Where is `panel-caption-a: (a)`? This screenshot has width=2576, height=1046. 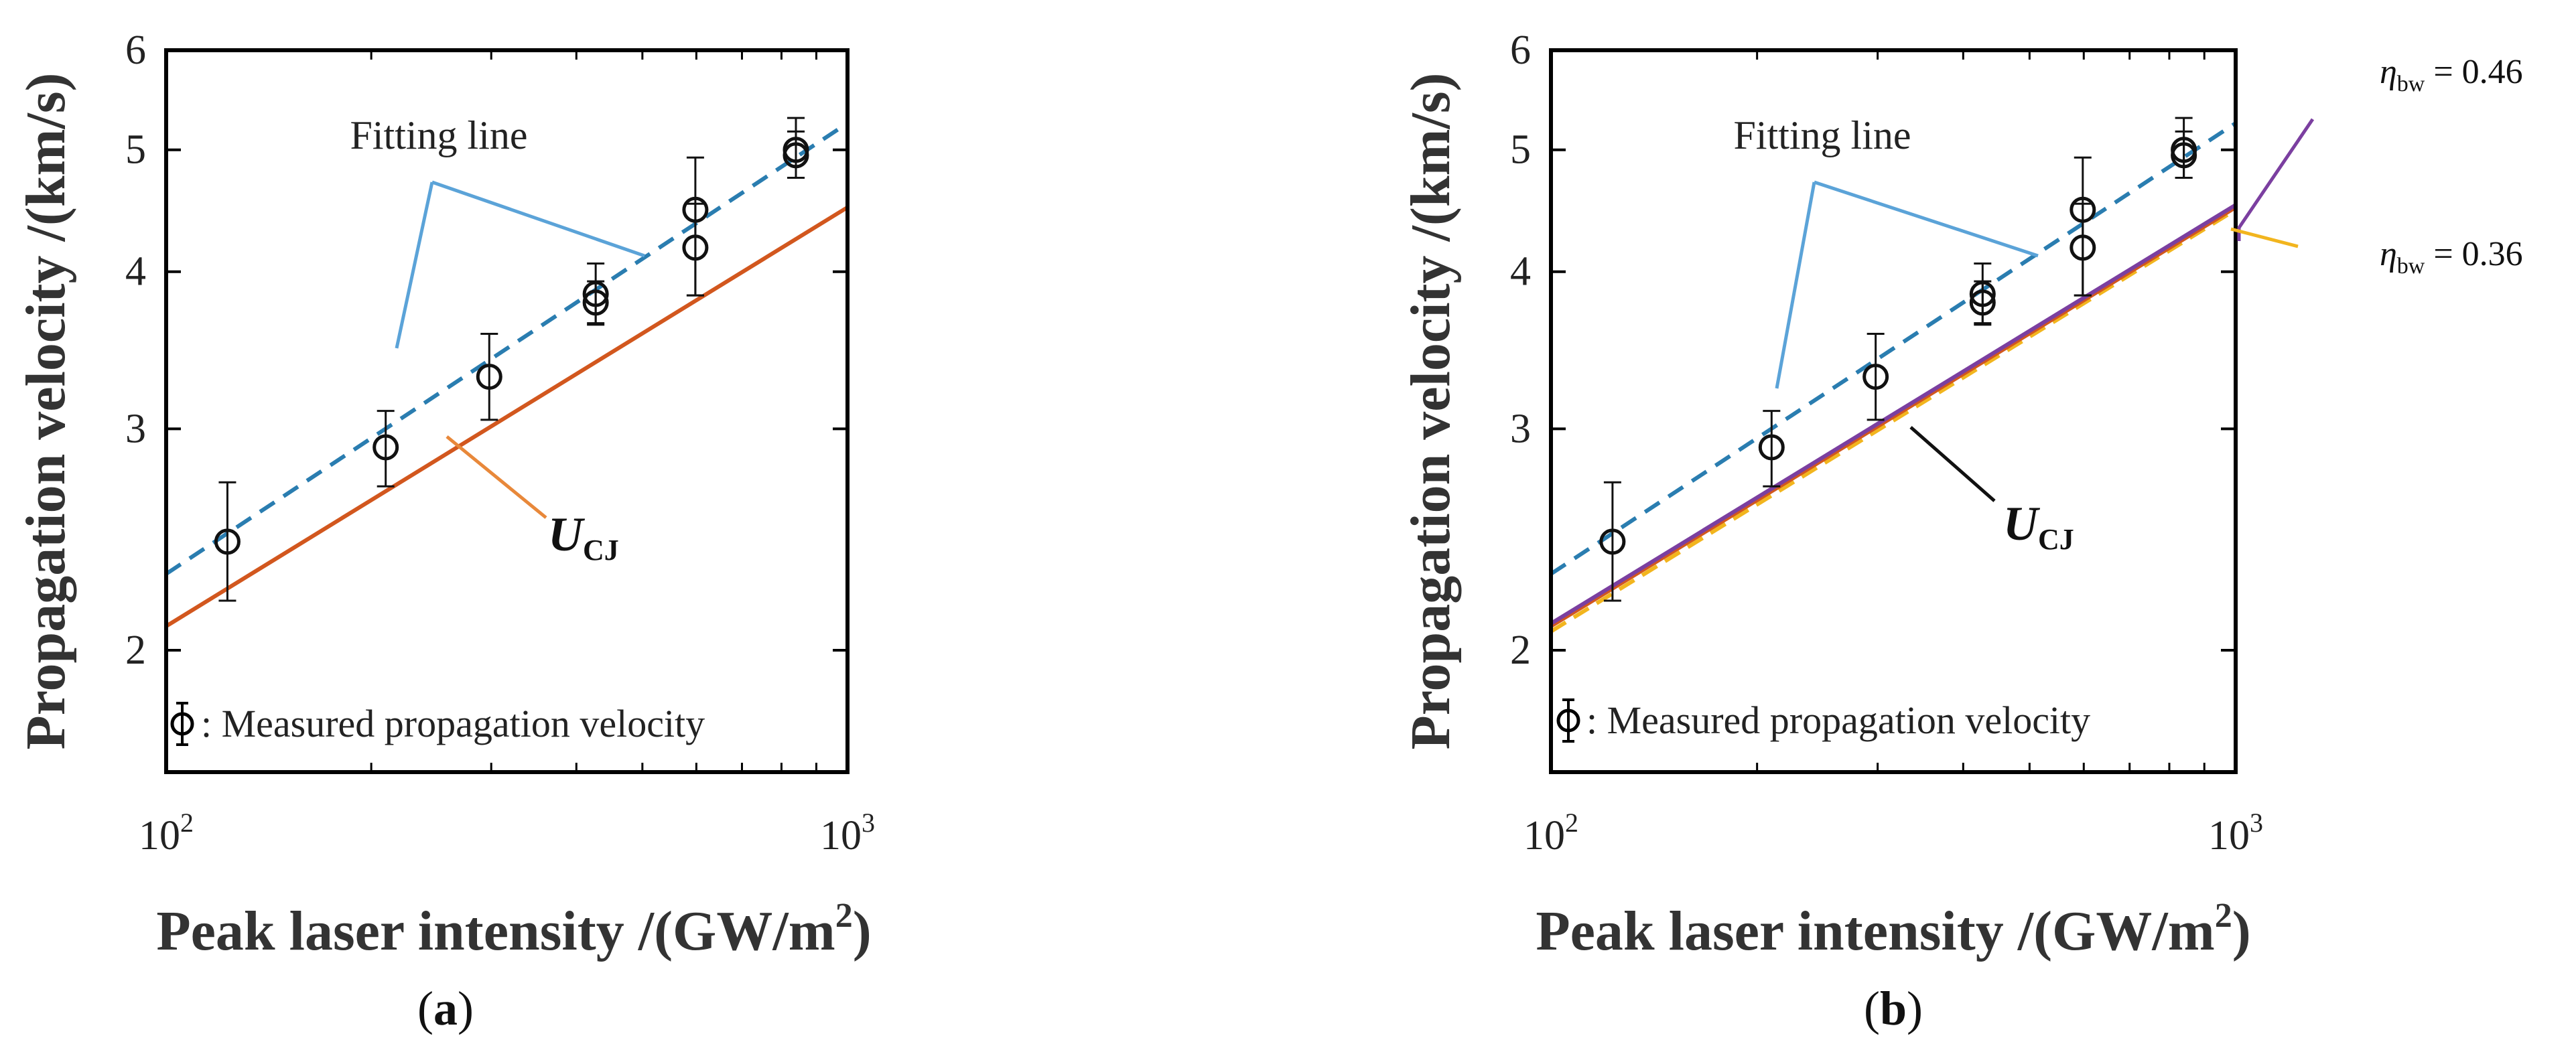 panel-caption-a: (a) is located at coordinates (445, 1008).